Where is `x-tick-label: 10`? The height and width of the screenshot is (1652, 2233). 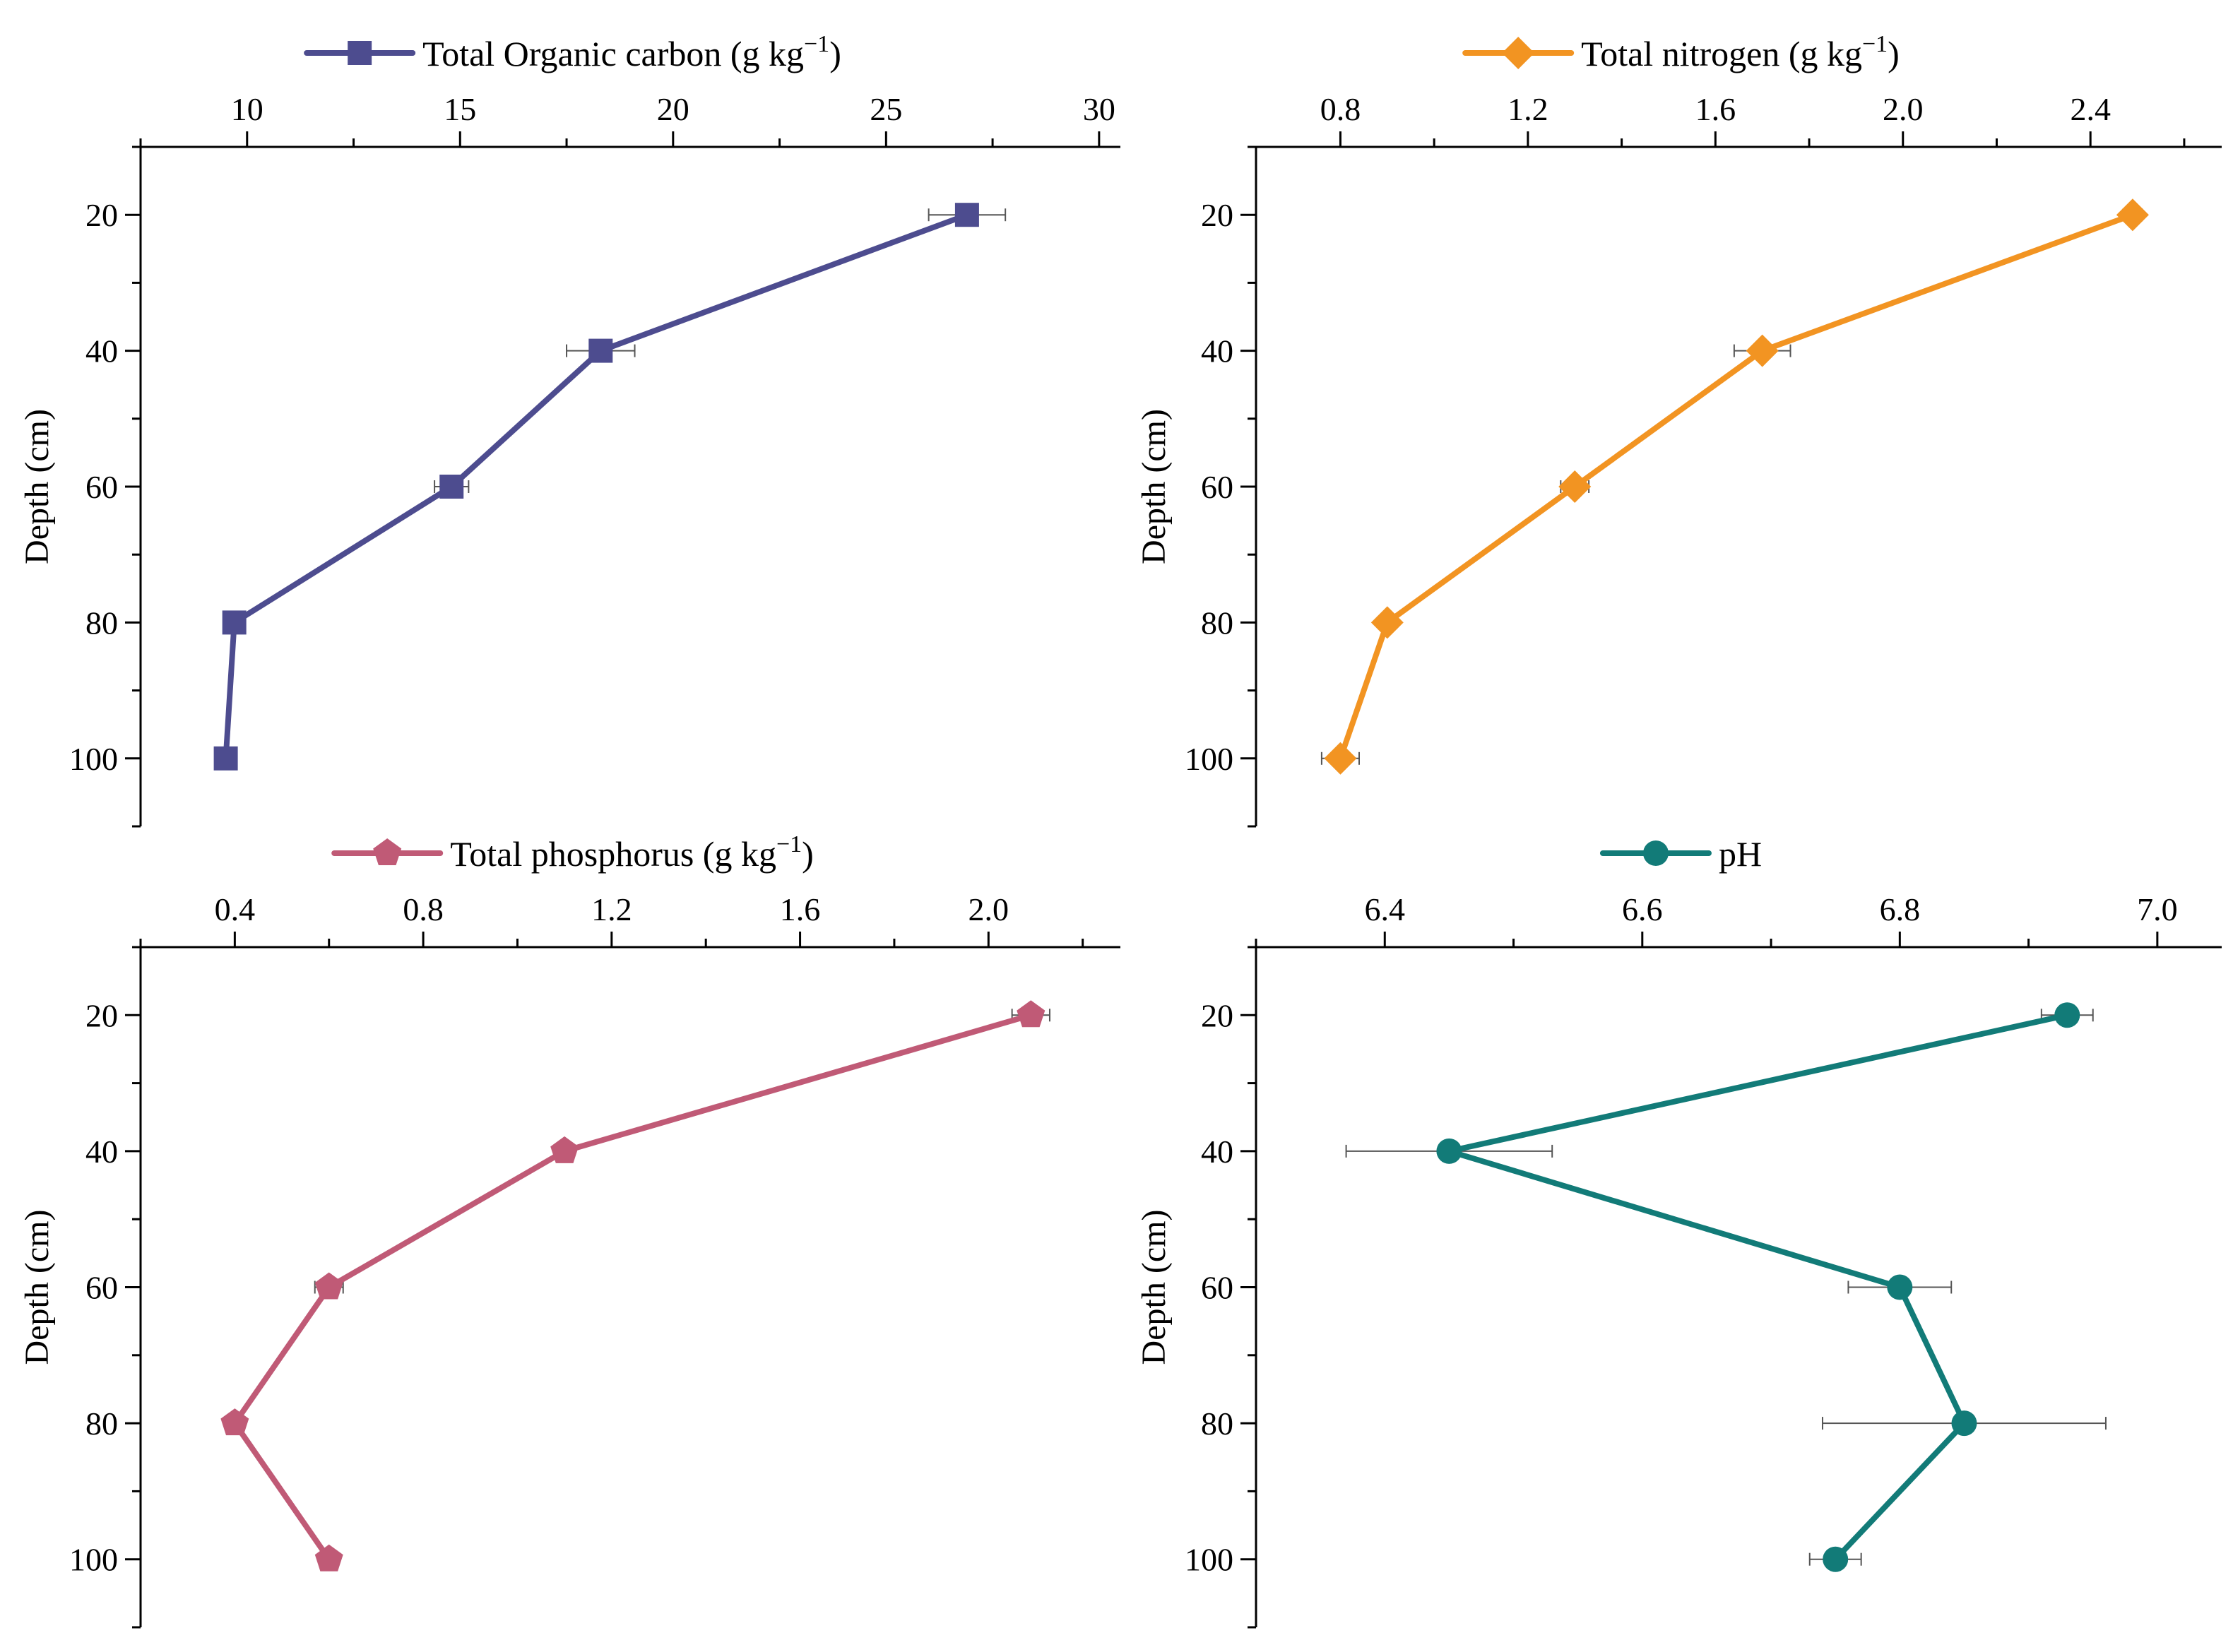
x-tick-label: 10 is located at coordinates (247, 109).